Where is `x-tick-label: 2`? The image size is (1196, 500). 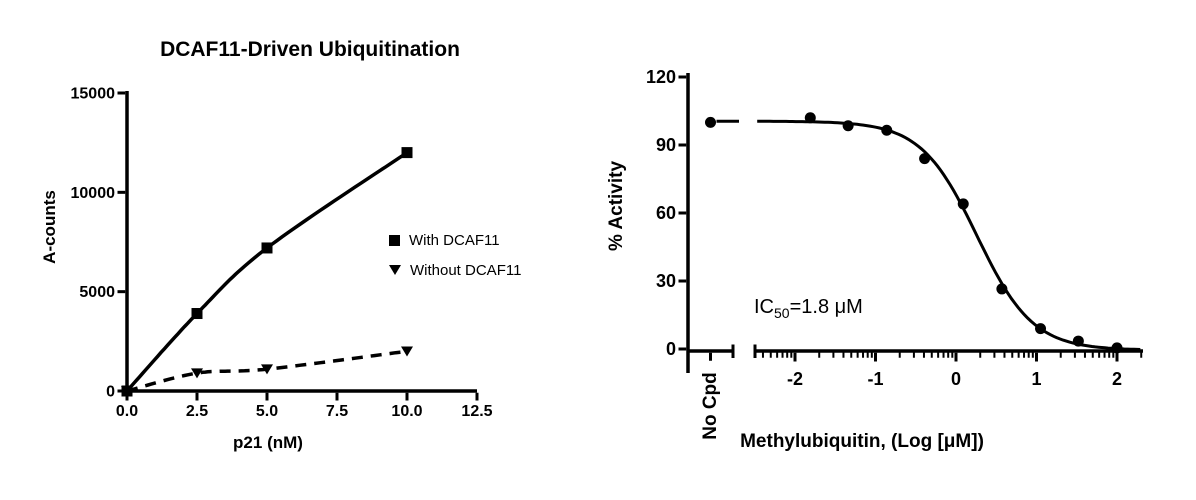
x-tick-label: 2 is located at coordinates (1117, 379).